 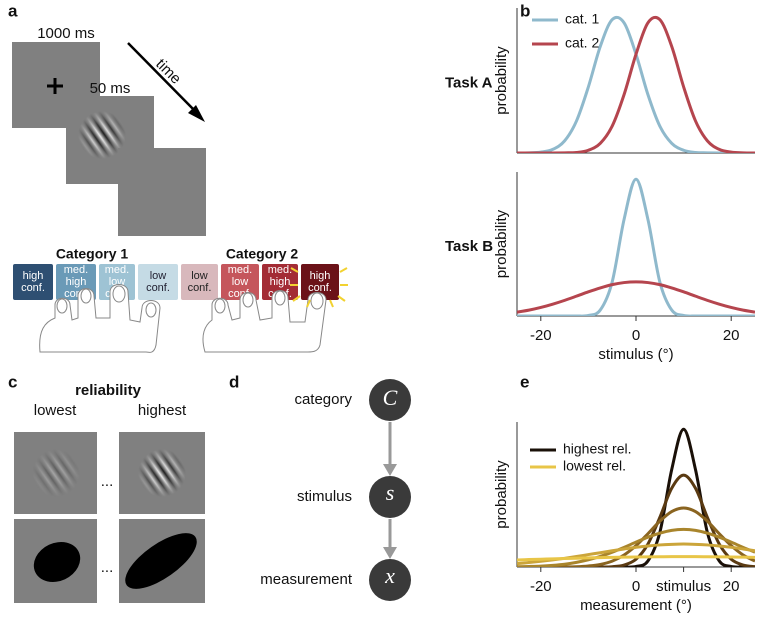 I want to click on panel-label: b, so click(x=525, y=10).